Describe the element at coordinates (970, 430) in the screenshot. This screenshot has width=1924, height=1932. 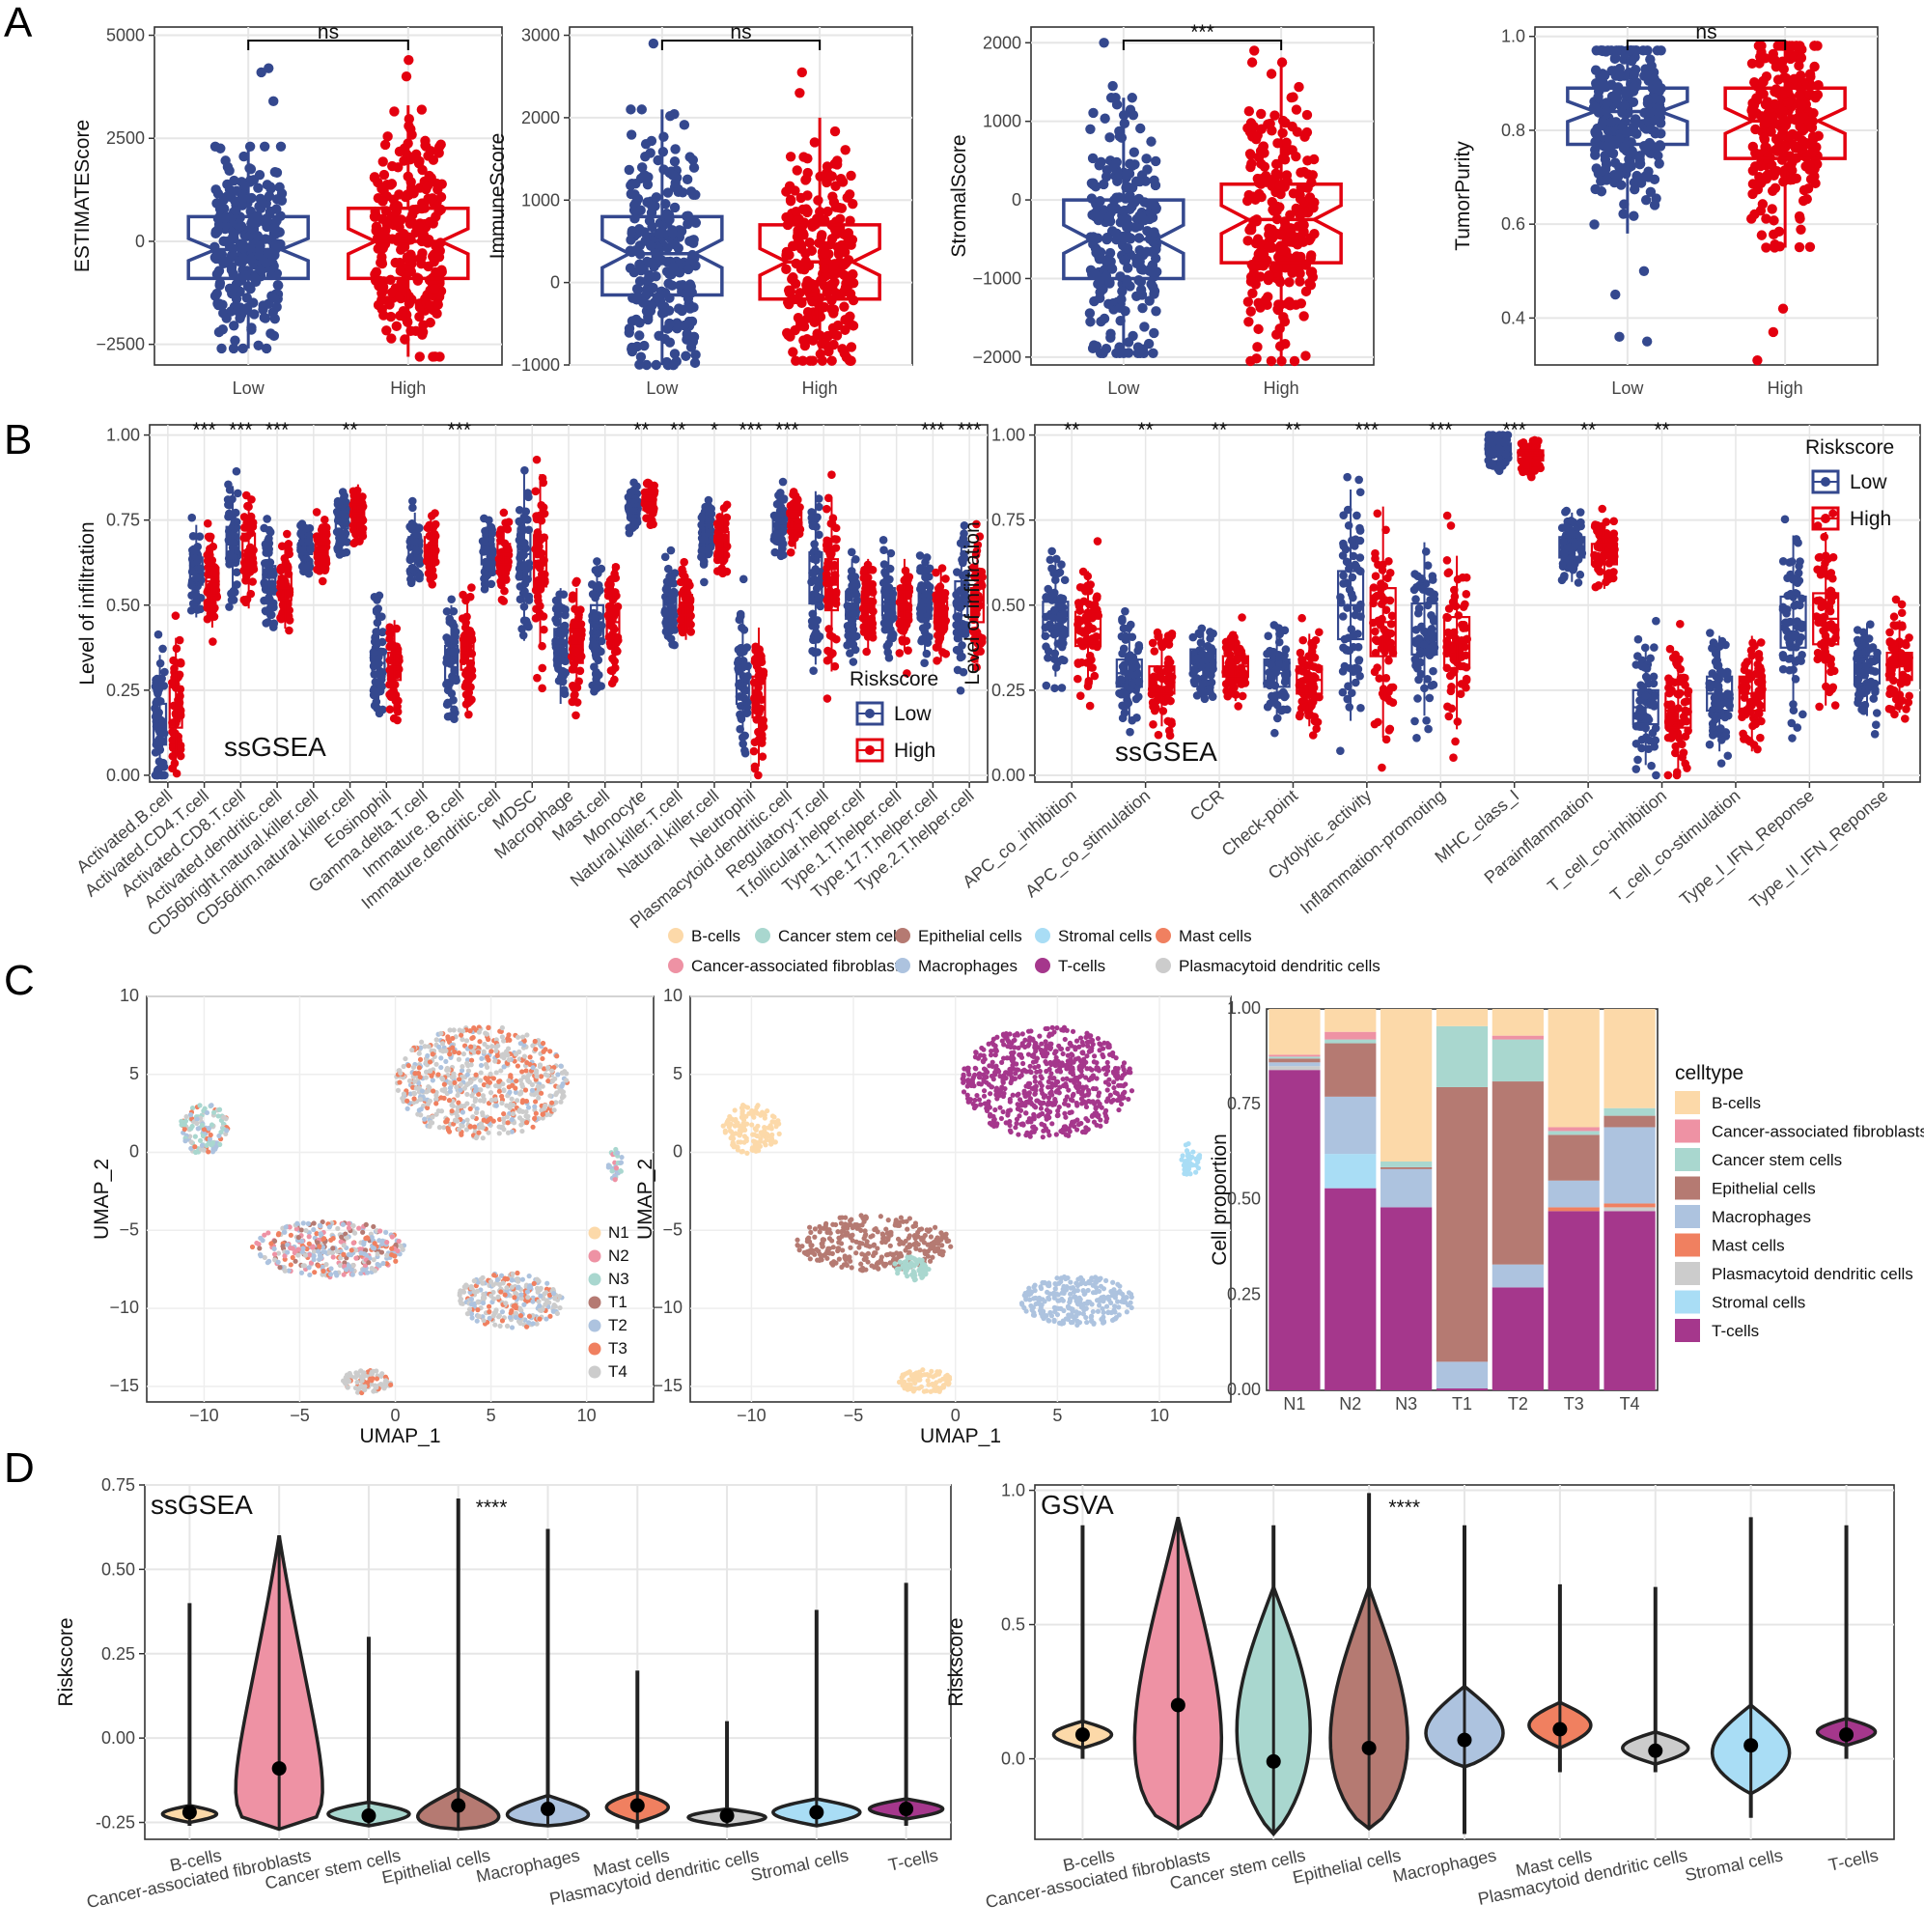
I see `significance-label: ***` at that location.